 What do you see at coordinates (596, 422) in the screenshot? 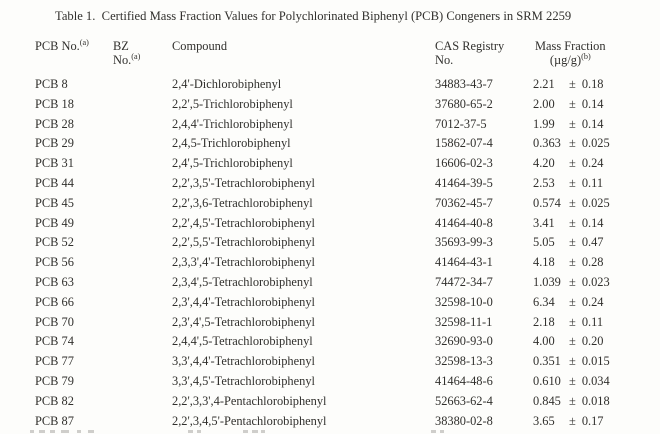
I see `mass-fraction-cell: 3.65 ±0.17` at bounding box center [596, 422].